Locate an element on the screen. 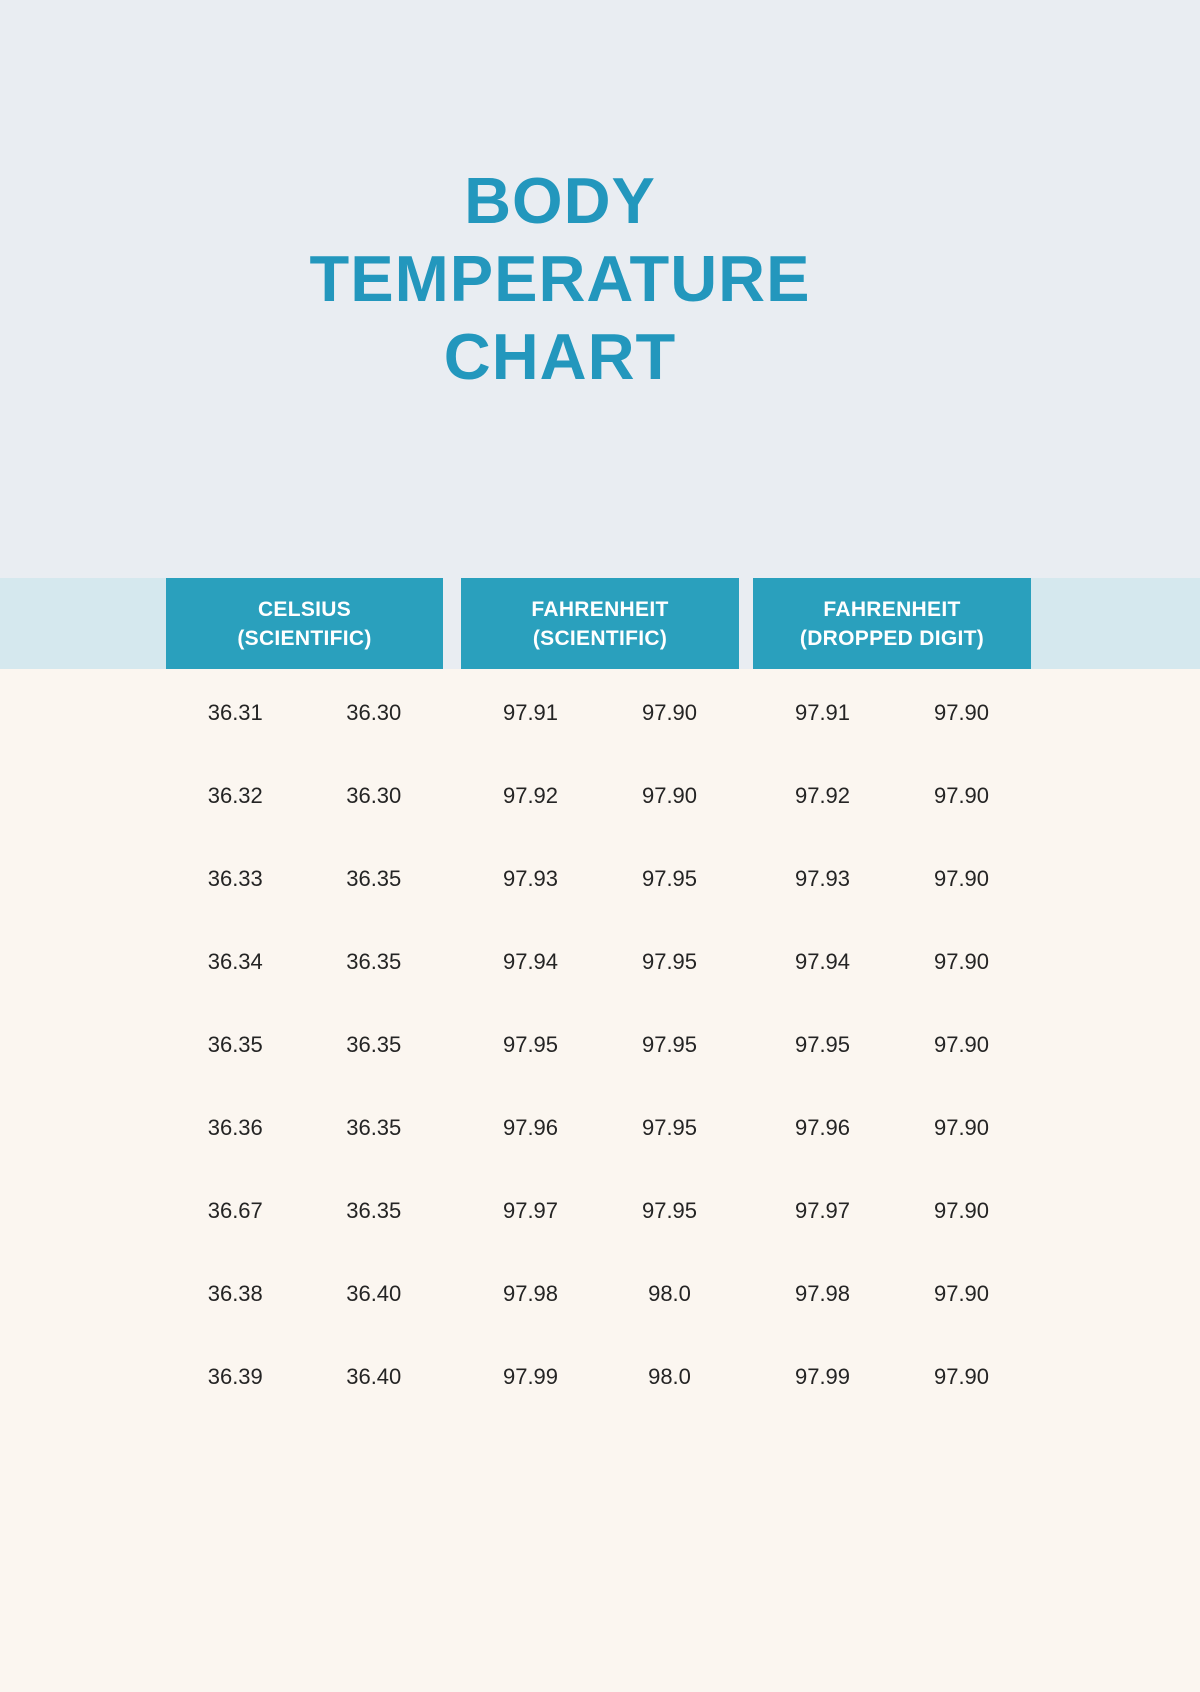  header-label-line: CELSIUS is located at coordinates (304, 609).